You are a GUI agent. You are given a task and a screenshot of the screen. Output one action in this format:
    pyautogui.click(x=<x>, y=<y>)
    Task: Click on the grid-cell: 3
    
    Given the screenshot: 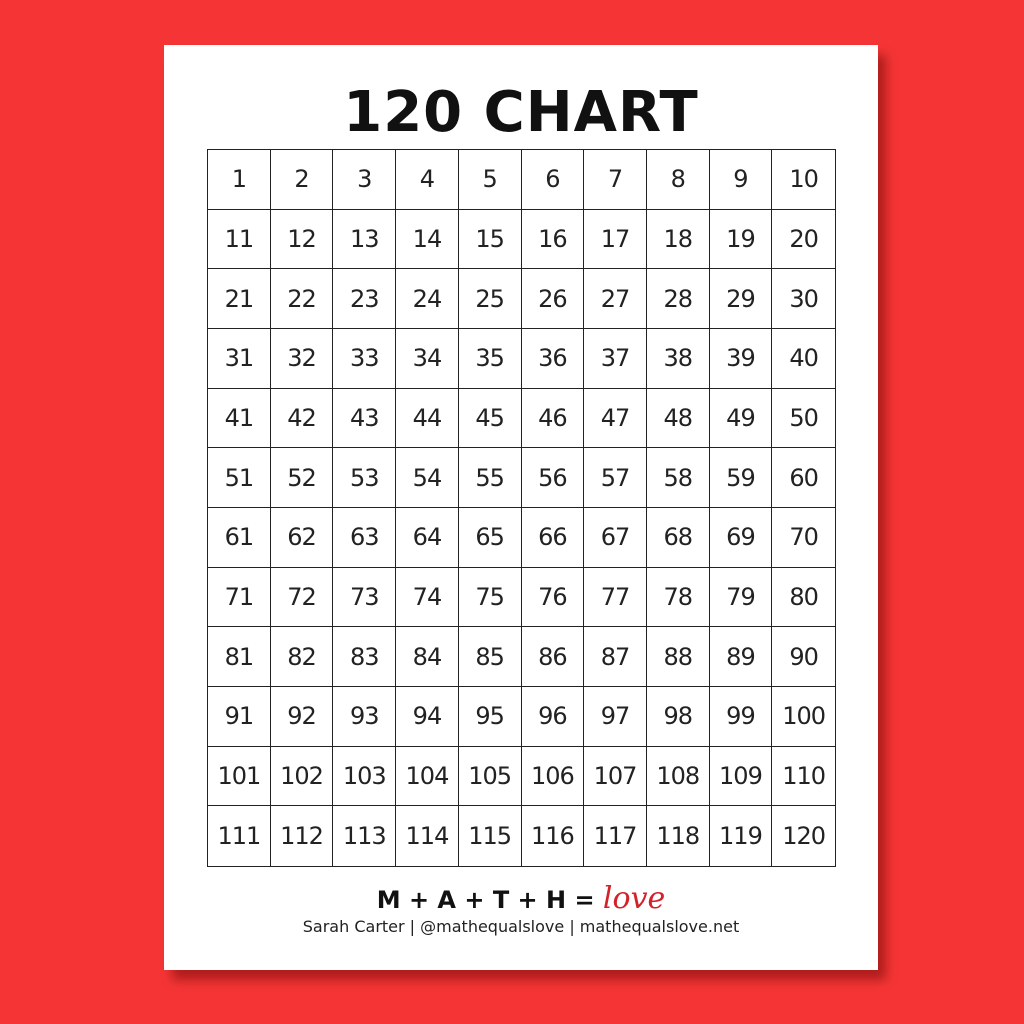 What is the action you would take?
    pyautogui.click(x=365, y=180)
    